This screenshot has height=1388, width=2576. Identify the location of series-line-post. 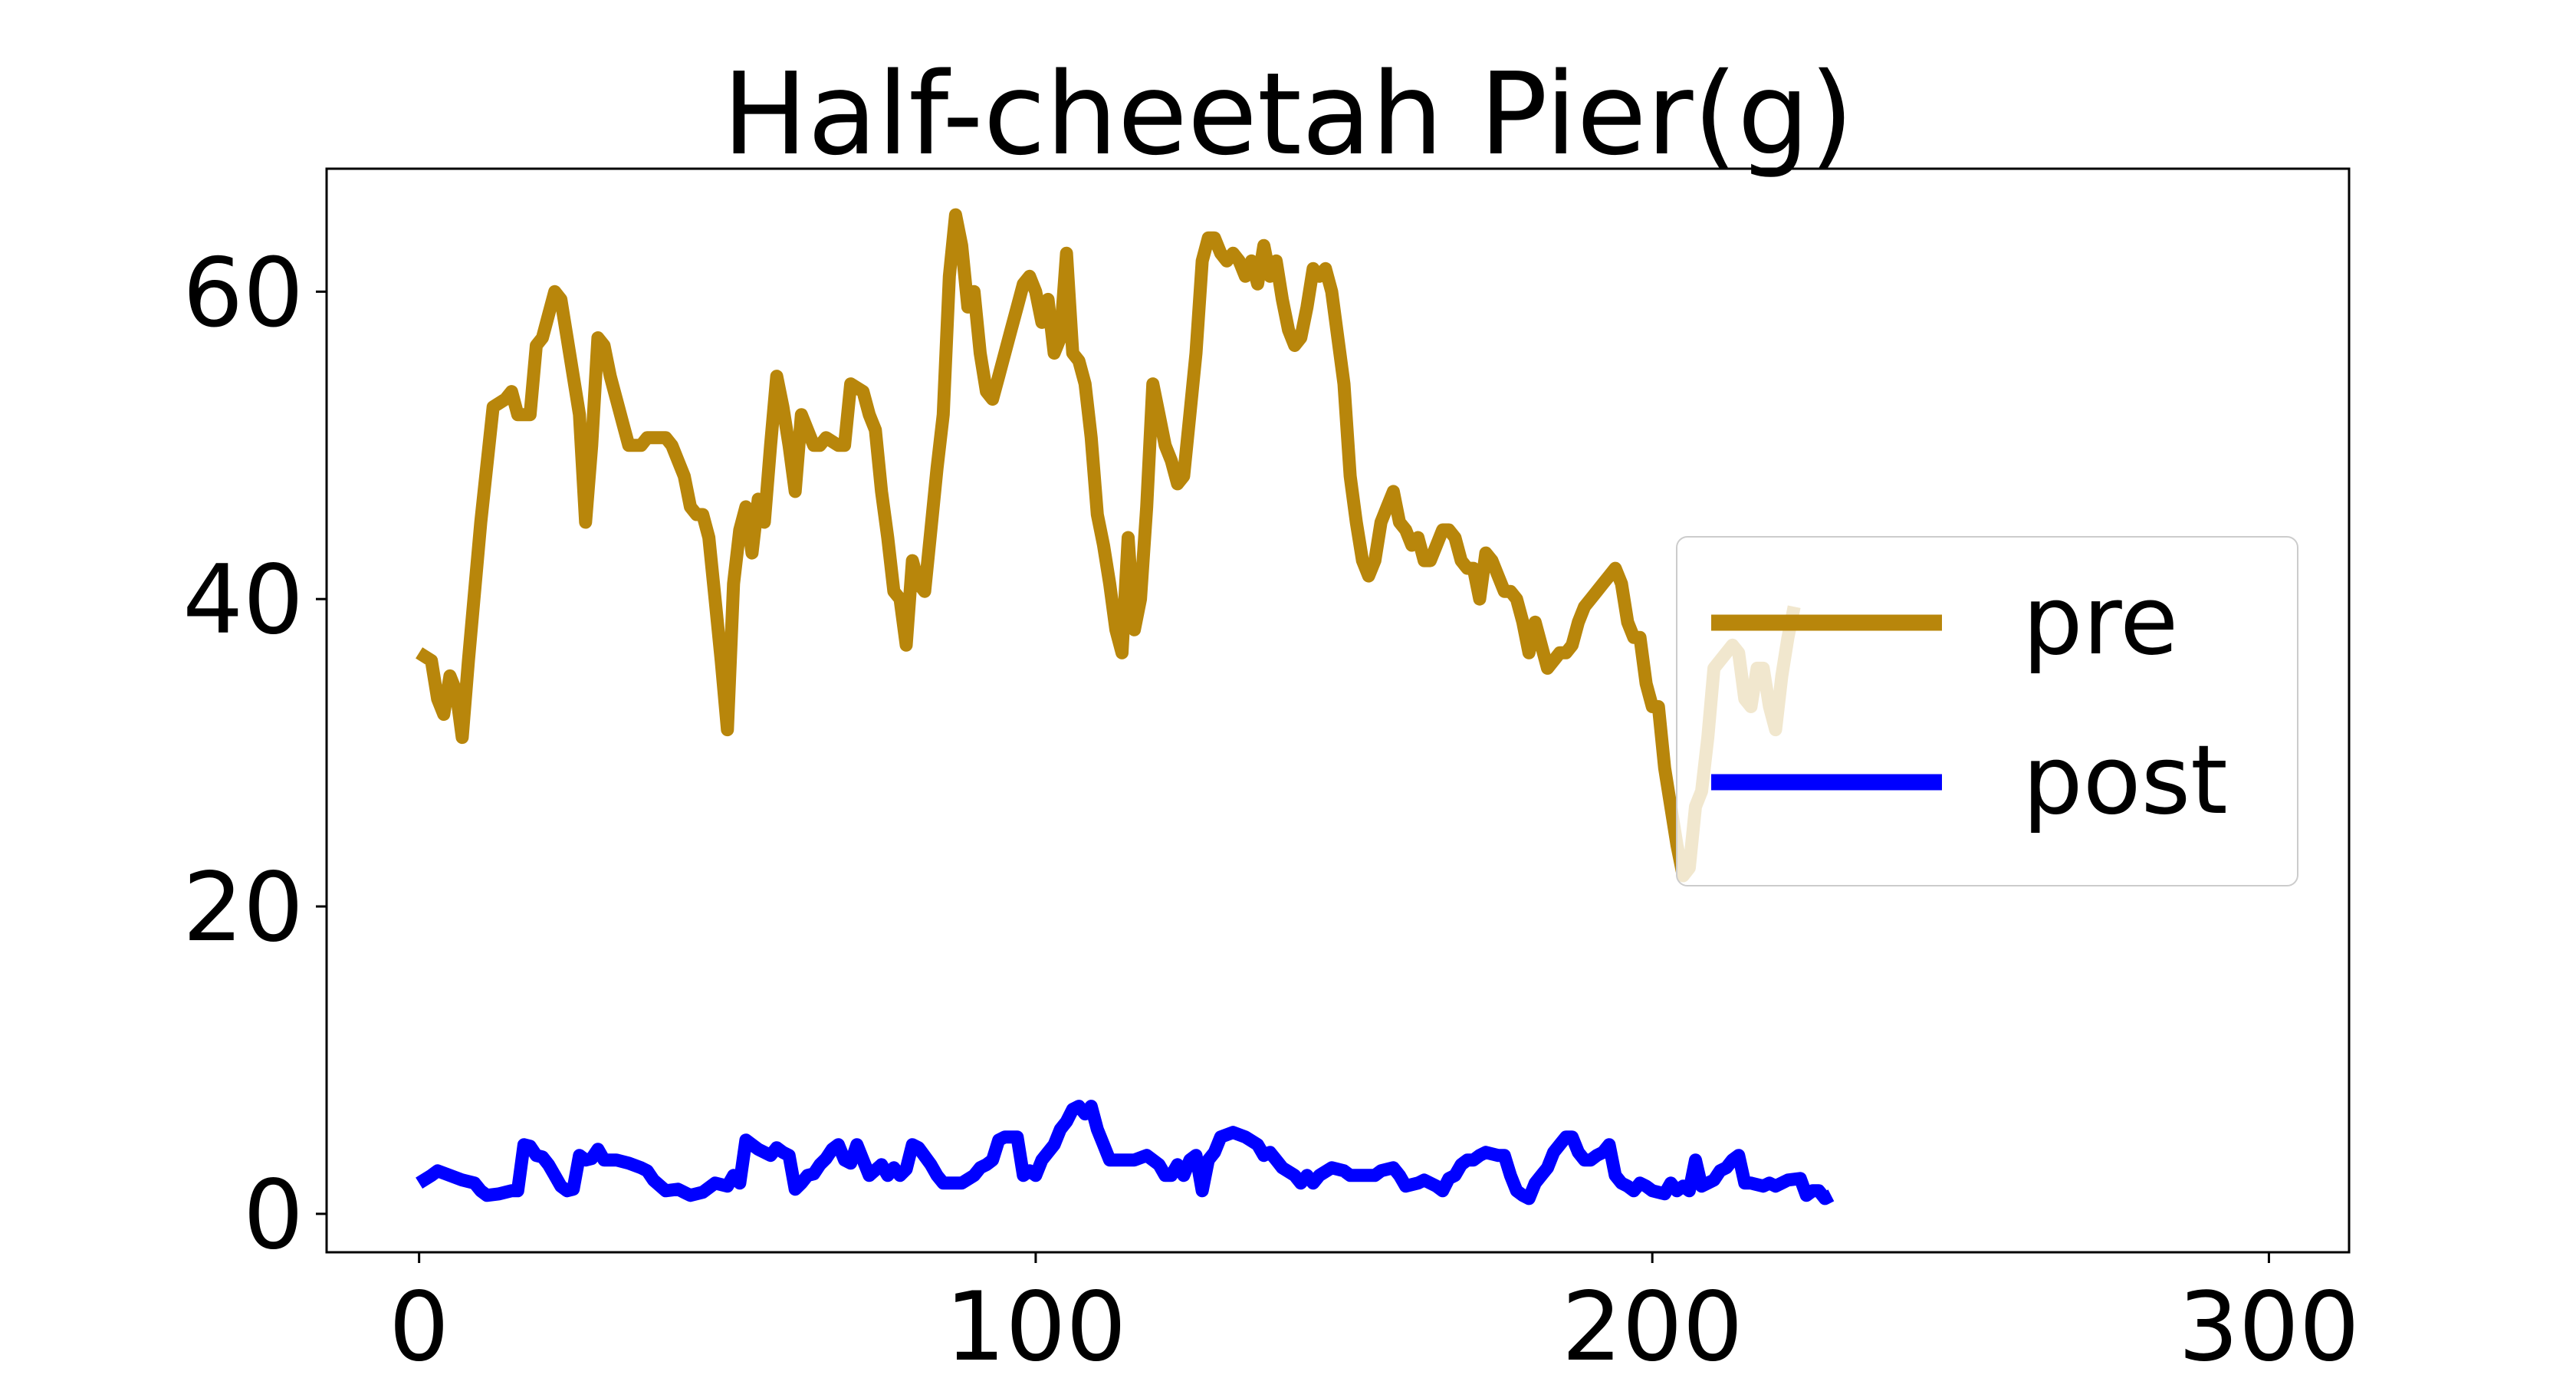
(1125, 1152).